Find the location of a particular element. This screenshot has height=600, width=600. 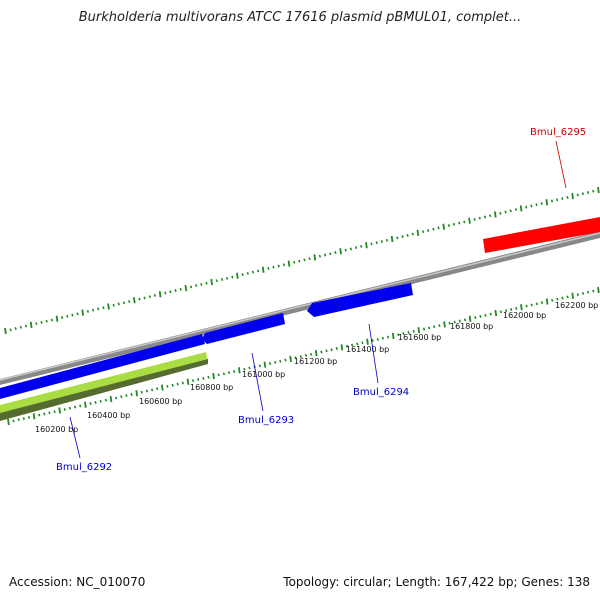

gene-label-bmul-6295: Bmul_6295 is located at coordinates (558, 132).